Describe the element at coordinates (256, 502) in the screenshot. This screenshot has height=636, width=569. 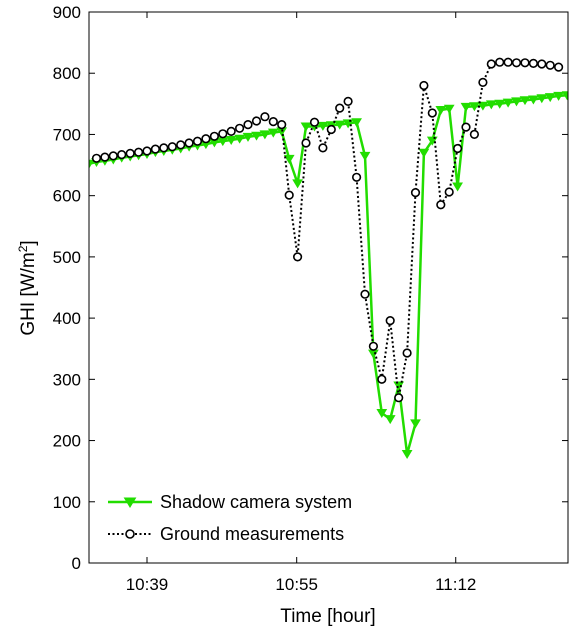
I see `legend-label-shadow-camera: Shadow camera system` at that location.